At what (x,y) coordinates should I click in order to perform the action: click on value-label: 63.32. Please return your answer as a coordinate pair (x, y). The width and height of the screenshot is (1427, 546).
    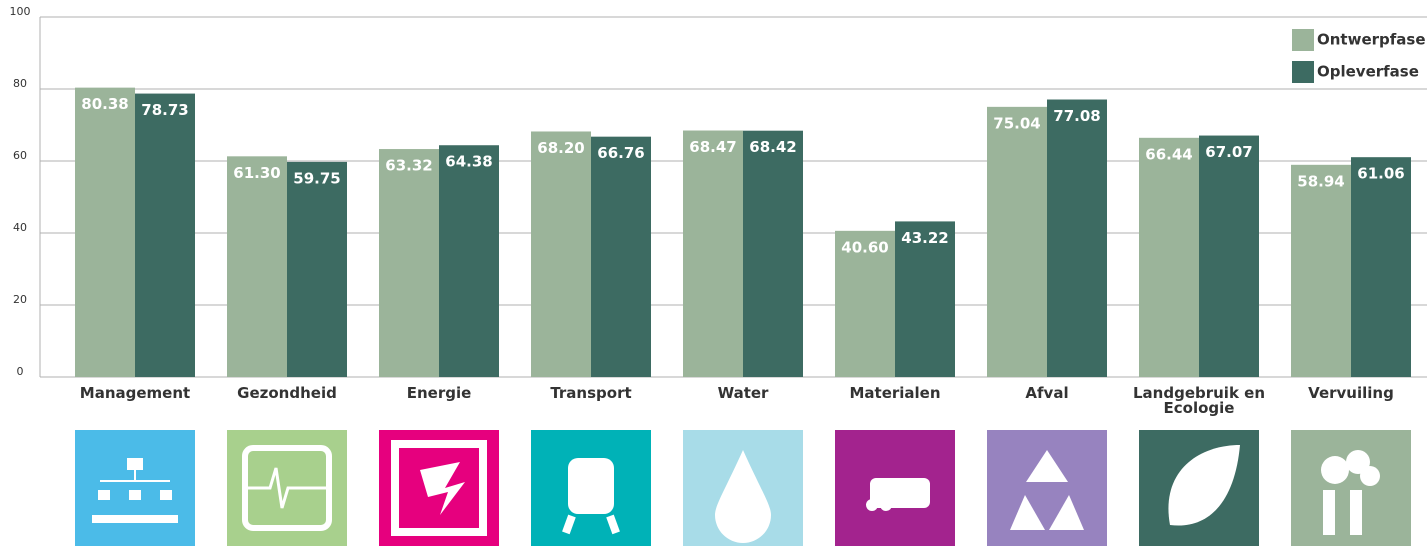
    Looking at the image, I should click on (408, 166).